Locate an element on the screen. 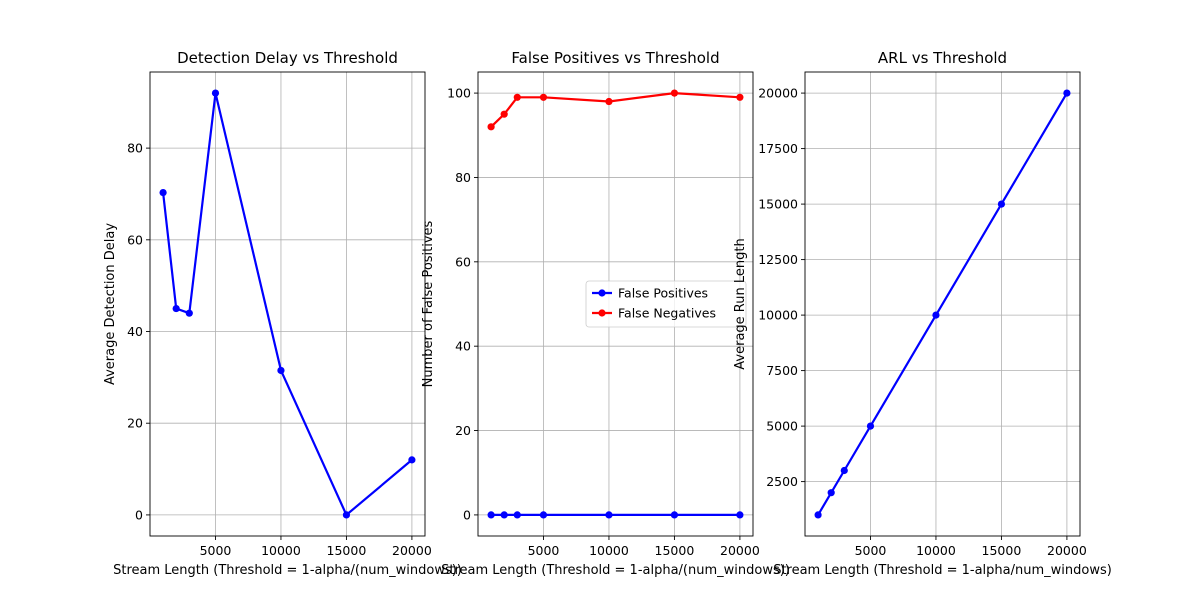 This screenshot has width=1200, height=600. y-tick-label: 100 is located at coordinates (459, 93).